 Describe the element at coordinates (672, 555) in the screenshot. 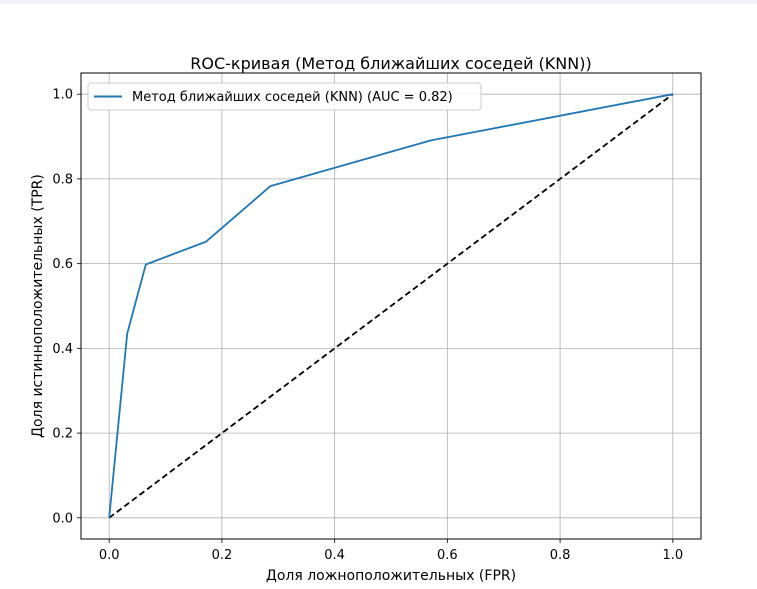

I see `x-tick-label: 1.0` at that location.